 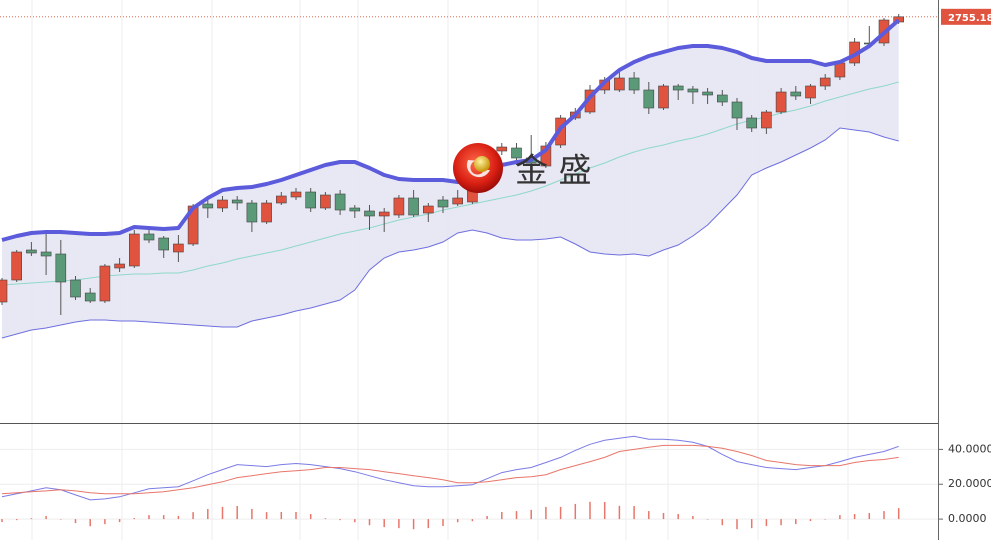 I want to click on y-tick-label: 20.0000, so click(x=969, y=483).